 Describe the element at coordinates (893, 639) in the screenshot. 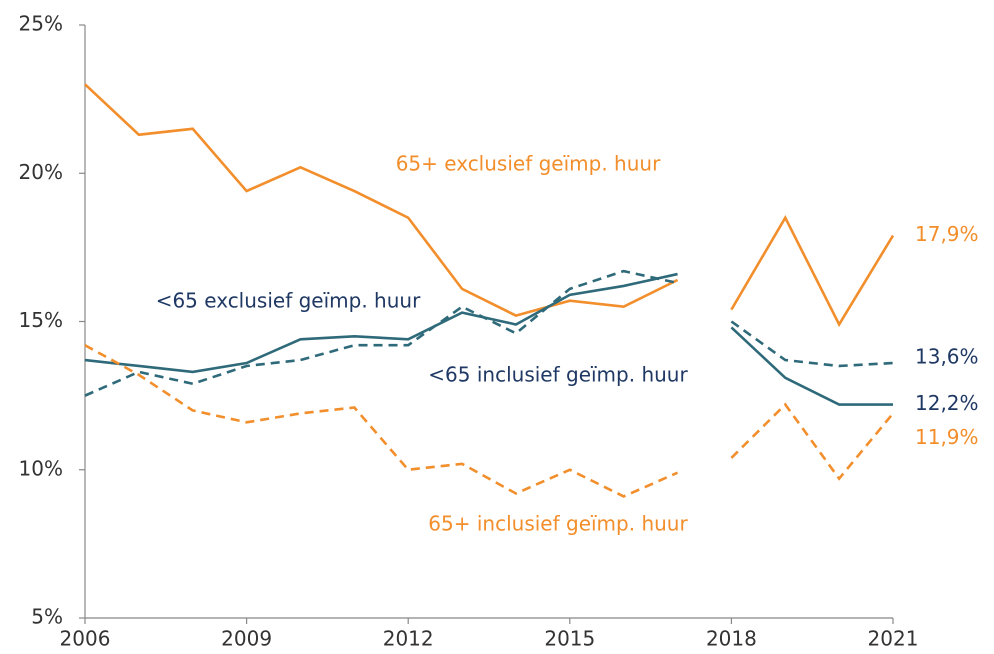

I see `x-tick-label: 2021` at that location.